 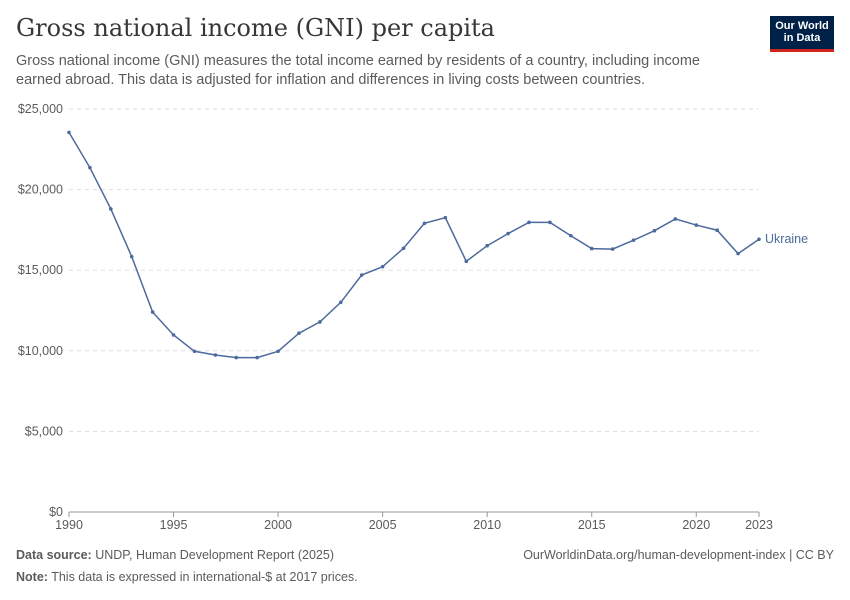 What do you see at coordinates (696, 525) in the screenshot?
I see `x-tick-label: 2020` at bounding box center [696, 525].